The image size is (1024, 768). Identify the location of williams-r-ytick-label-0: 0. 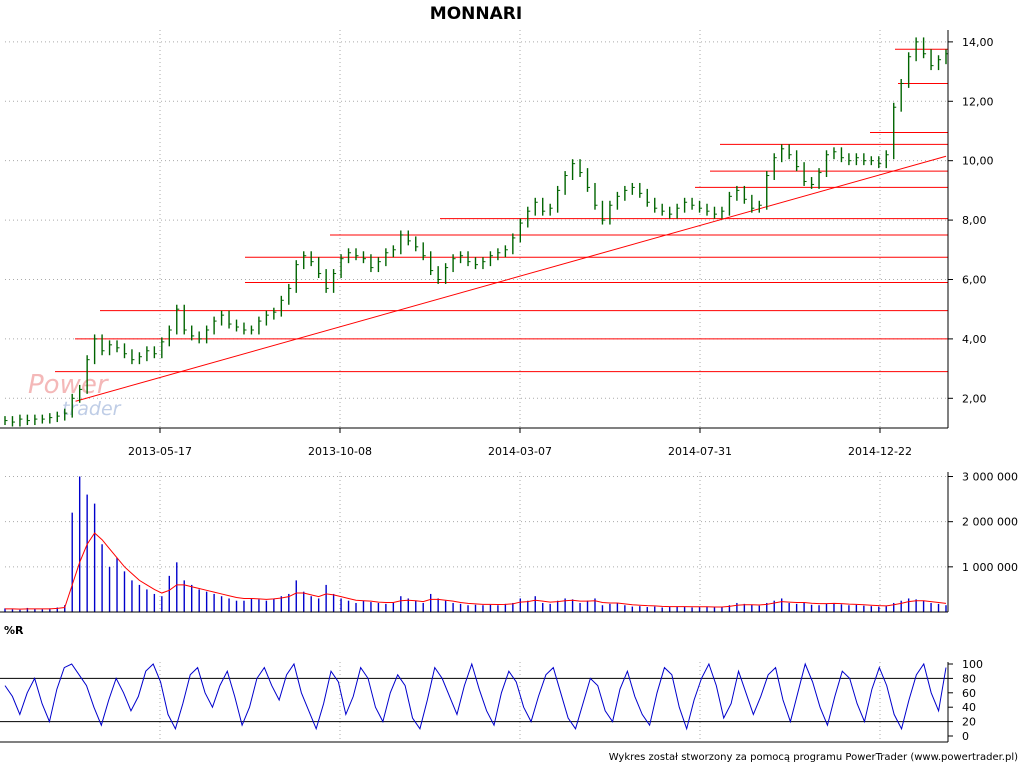
(965, 736).